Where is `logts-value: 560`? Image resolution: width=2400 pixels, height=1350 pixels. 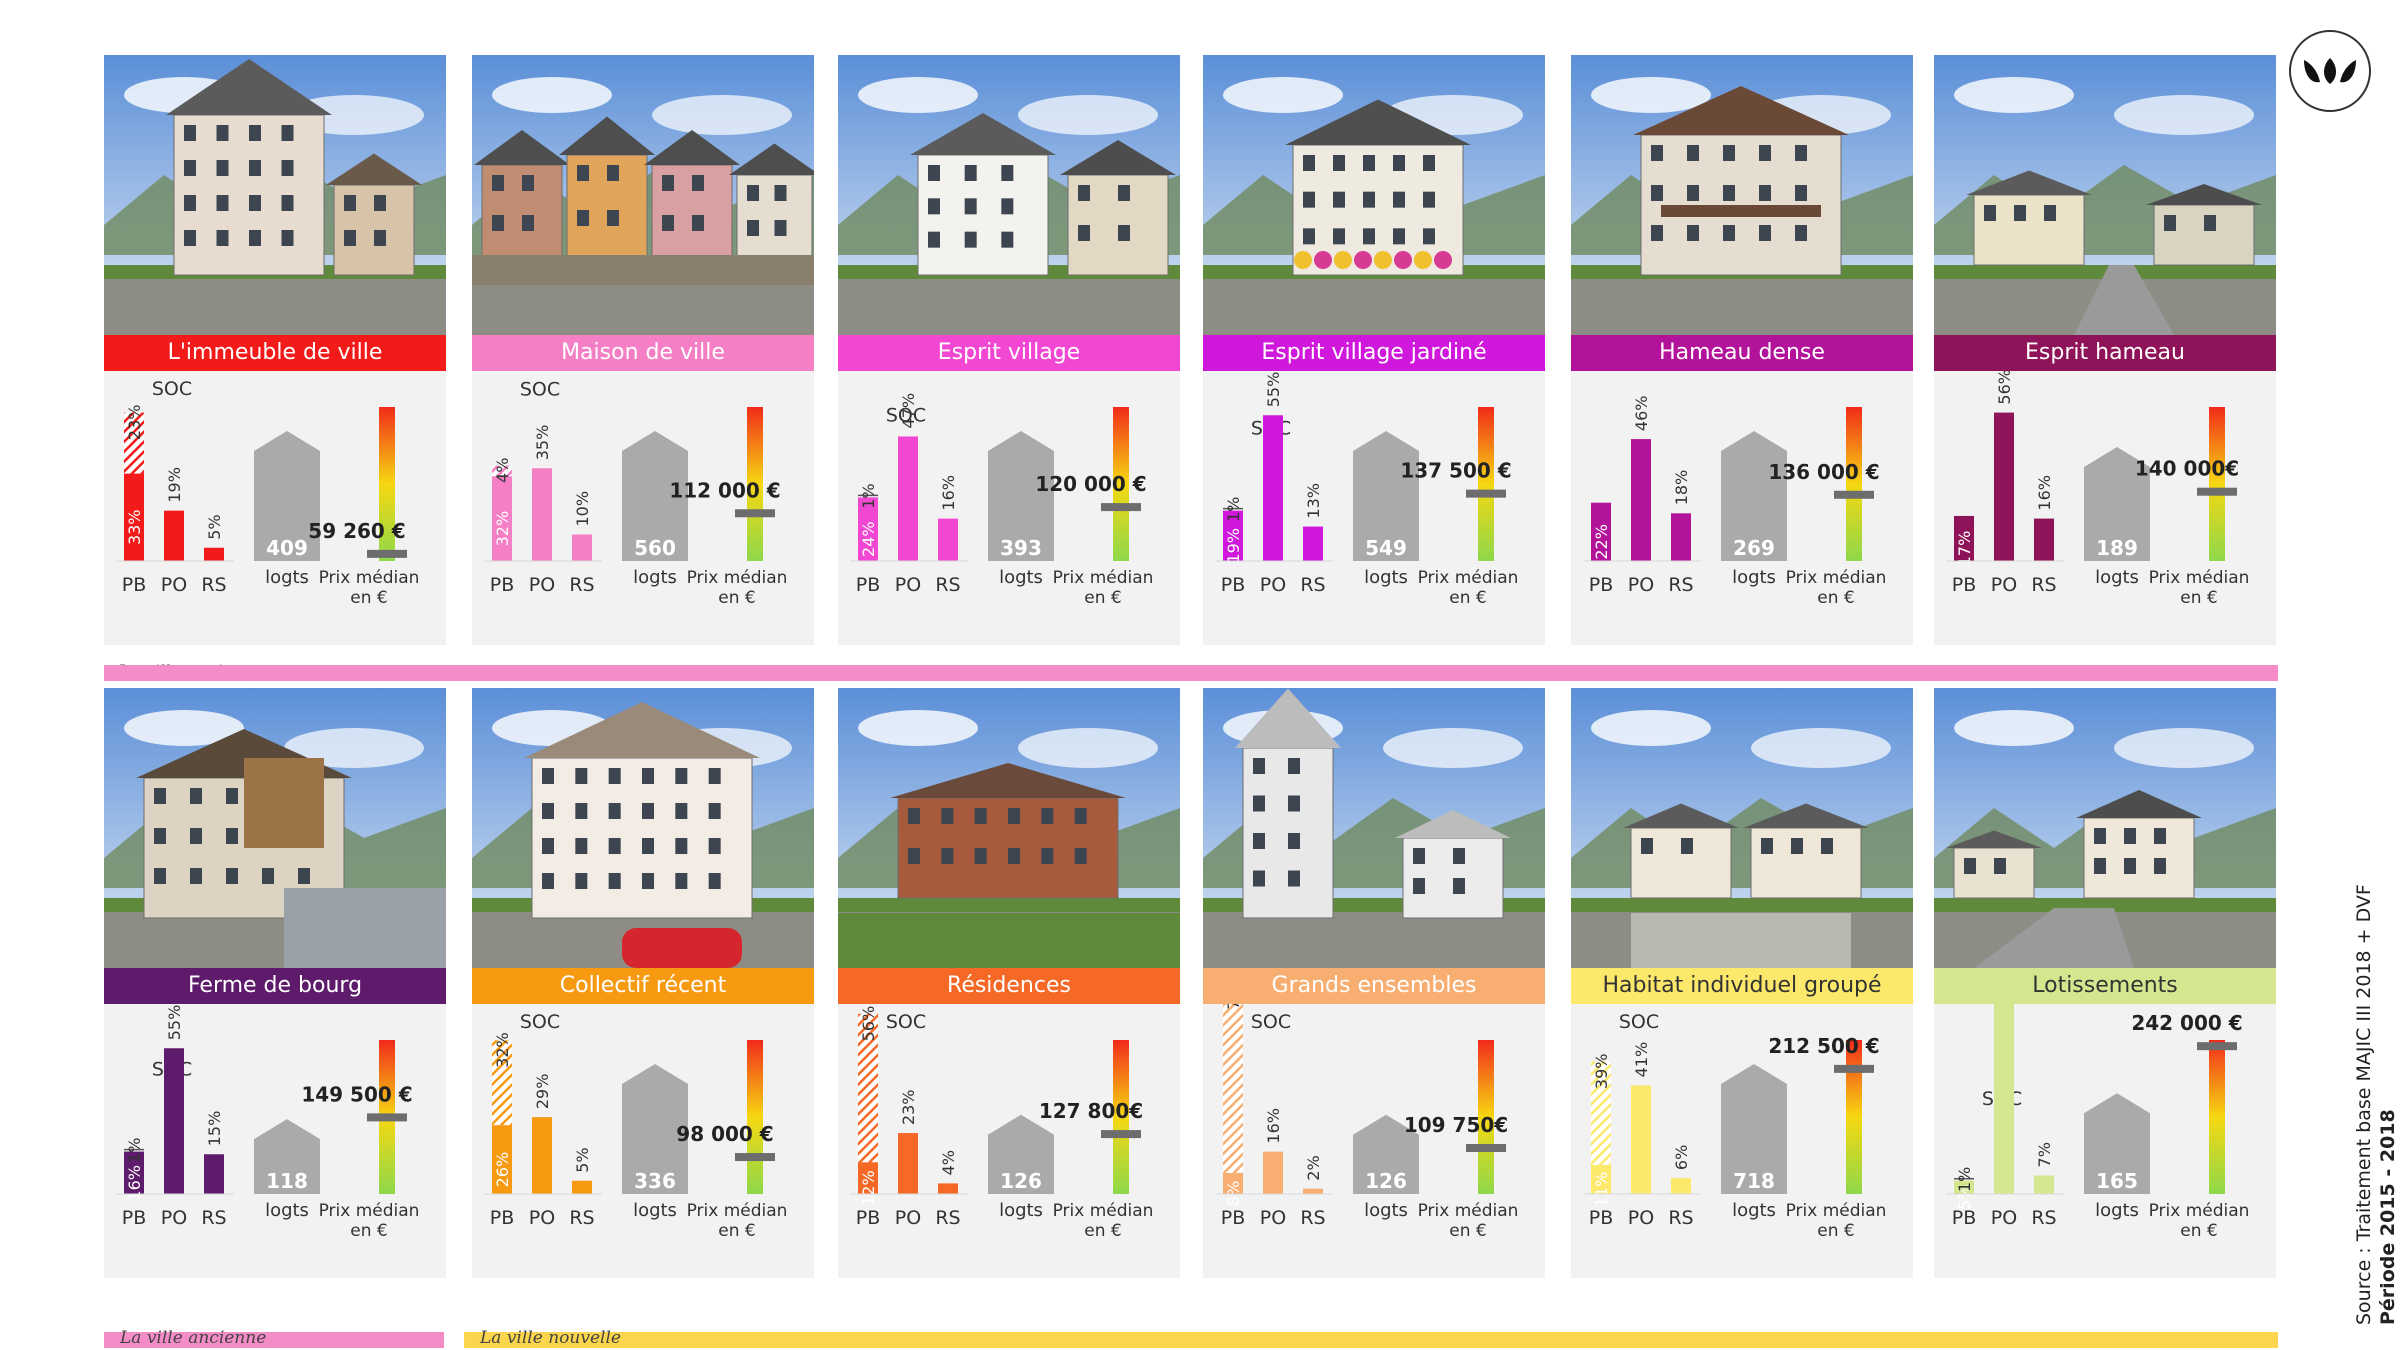
logts-value: 560 is located at coordinates (655, 548).